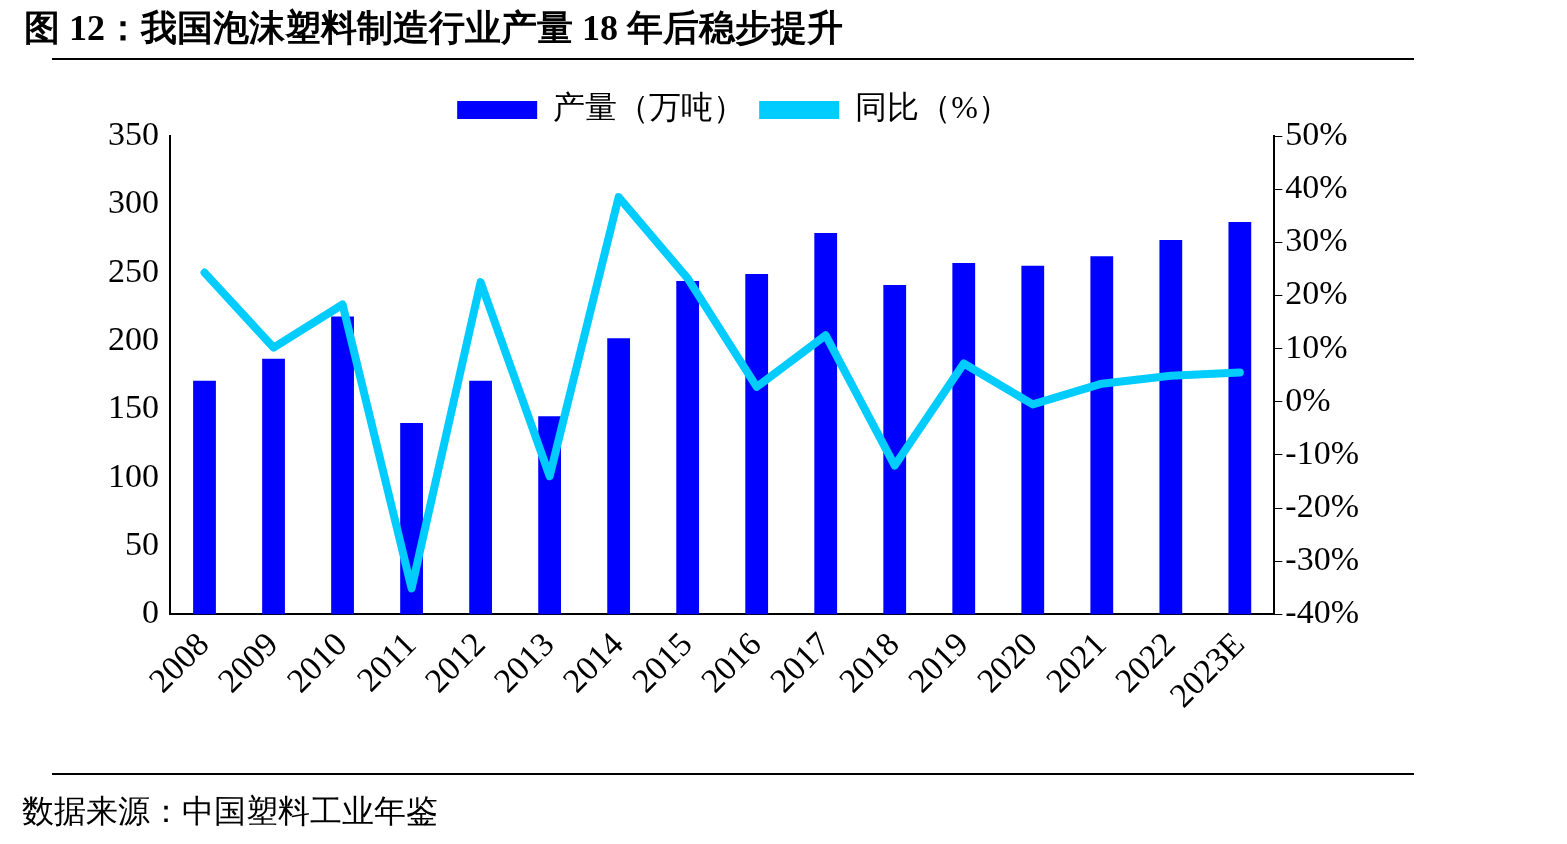 This screenshot has width=1567, height=844. I want to click on y-tick-label: 50, so click(142, 543).